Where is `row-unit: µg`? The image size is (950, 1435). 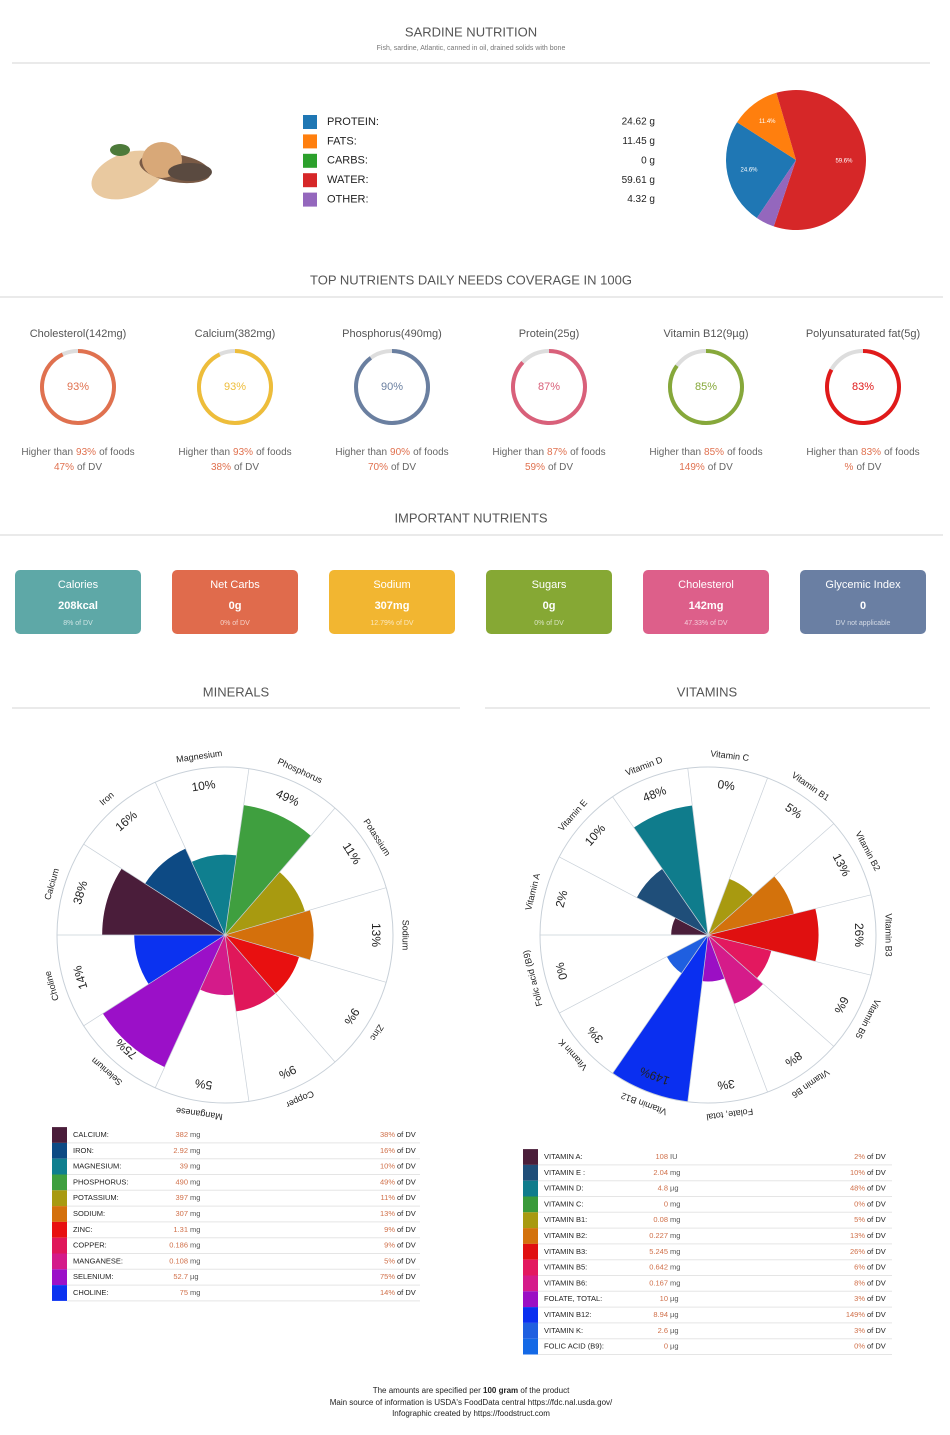
row-unit: µg is located at coordinates (674, 1298).